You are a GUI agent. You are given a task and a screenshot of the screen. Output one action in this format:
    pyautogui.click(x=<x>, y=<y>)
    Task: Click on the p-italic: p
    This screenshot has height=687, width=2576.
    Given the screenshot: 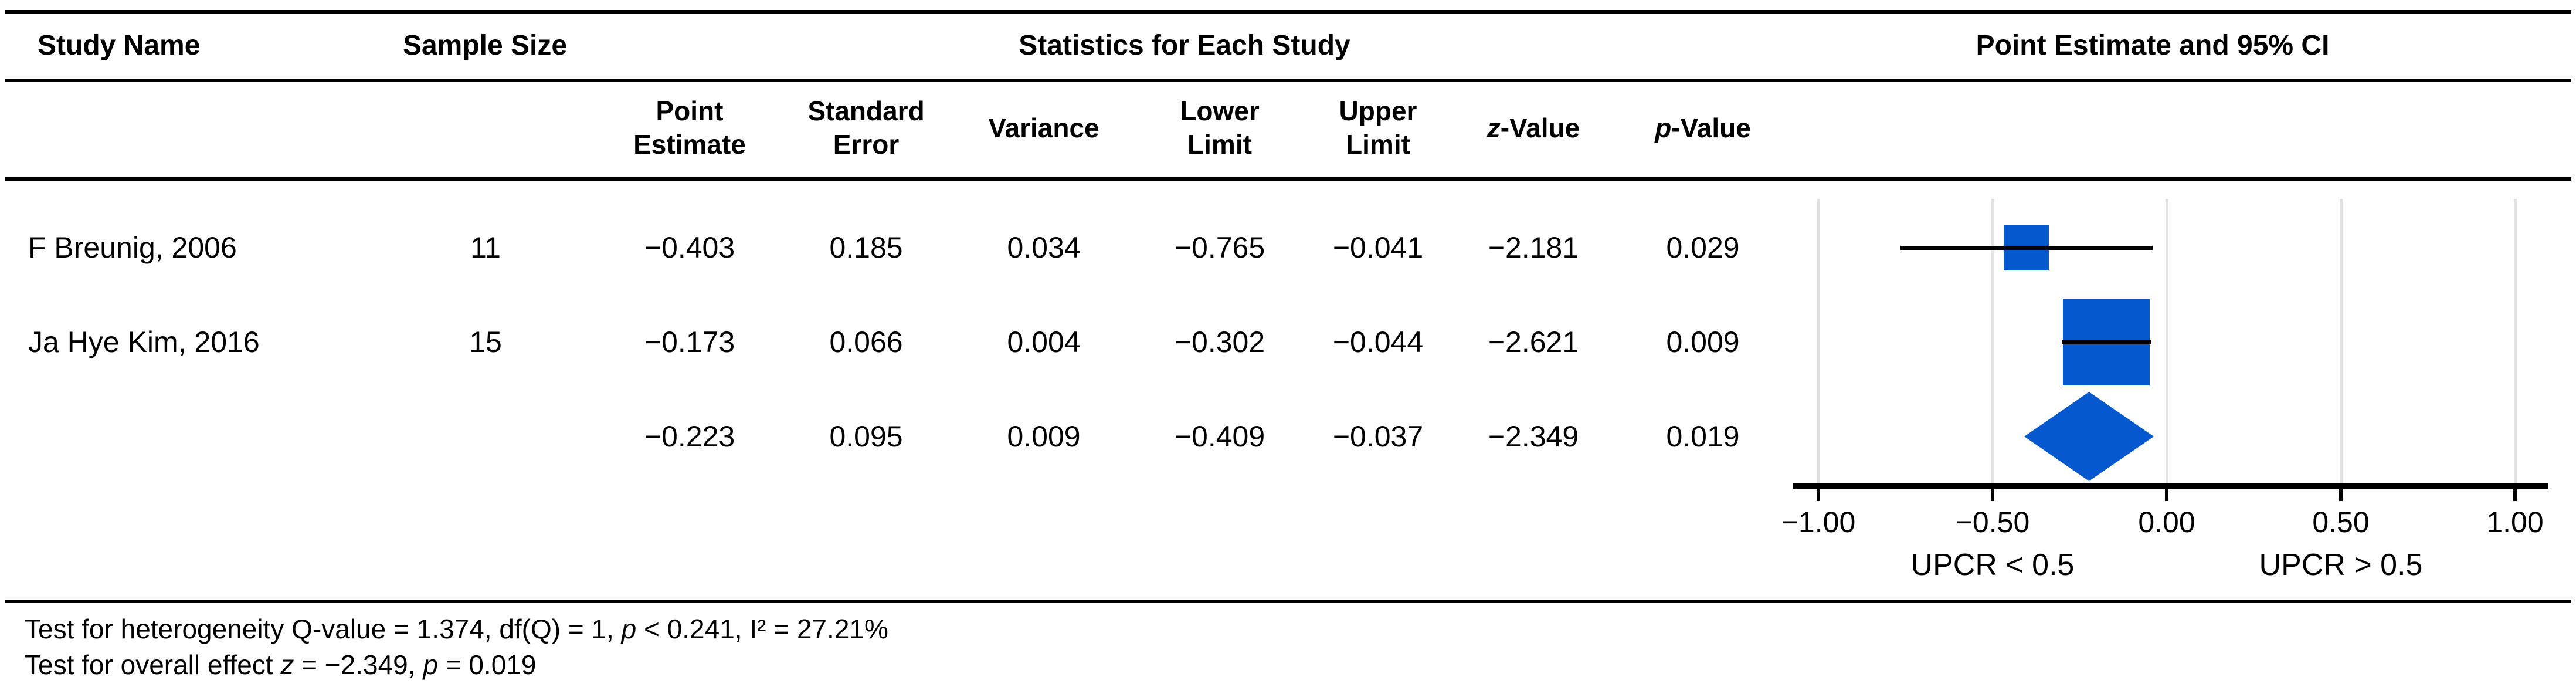 What is the action you would take?
    pyautogui.click(x=1663, y=127)
    